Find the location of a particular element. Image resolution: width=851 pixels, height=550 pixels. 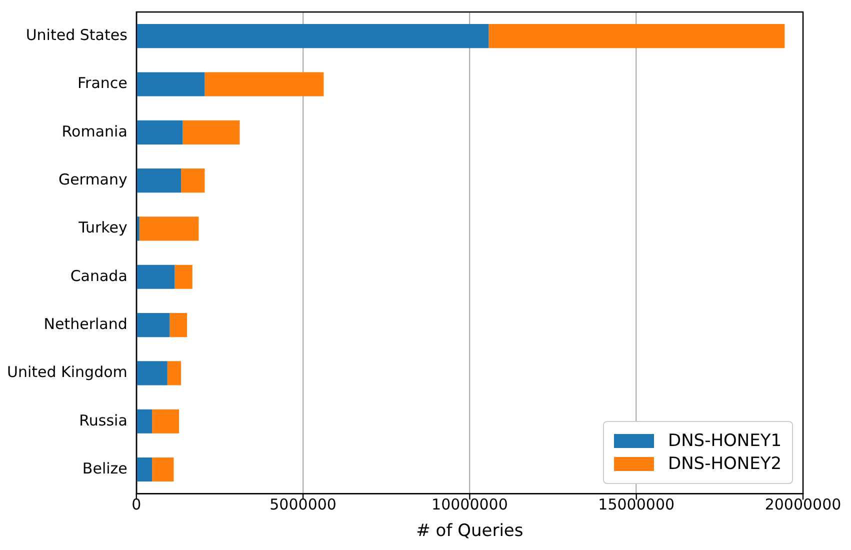

legend-label: DNS-HONEY2 is located at coordinates (725, 464).